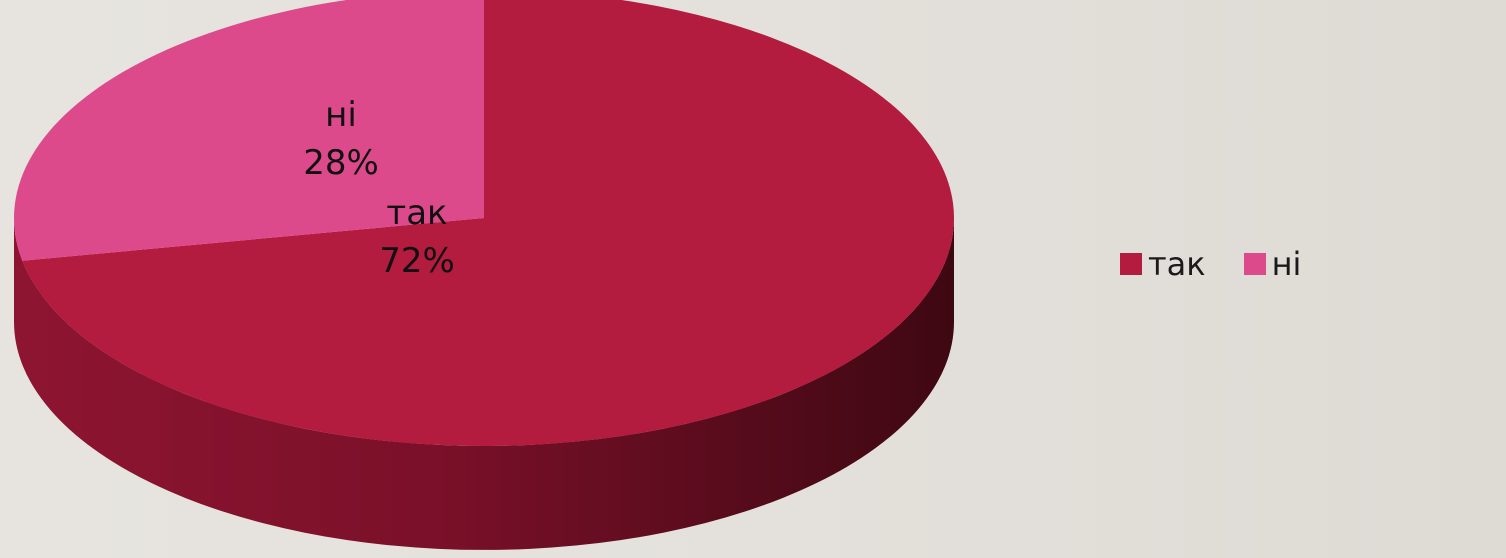 The image size is (1506, 558). What do you see at coordinates (417, 261) in the screenshot?
I see `data-label-так-percent: 72%` at bounding box center [417, 261].